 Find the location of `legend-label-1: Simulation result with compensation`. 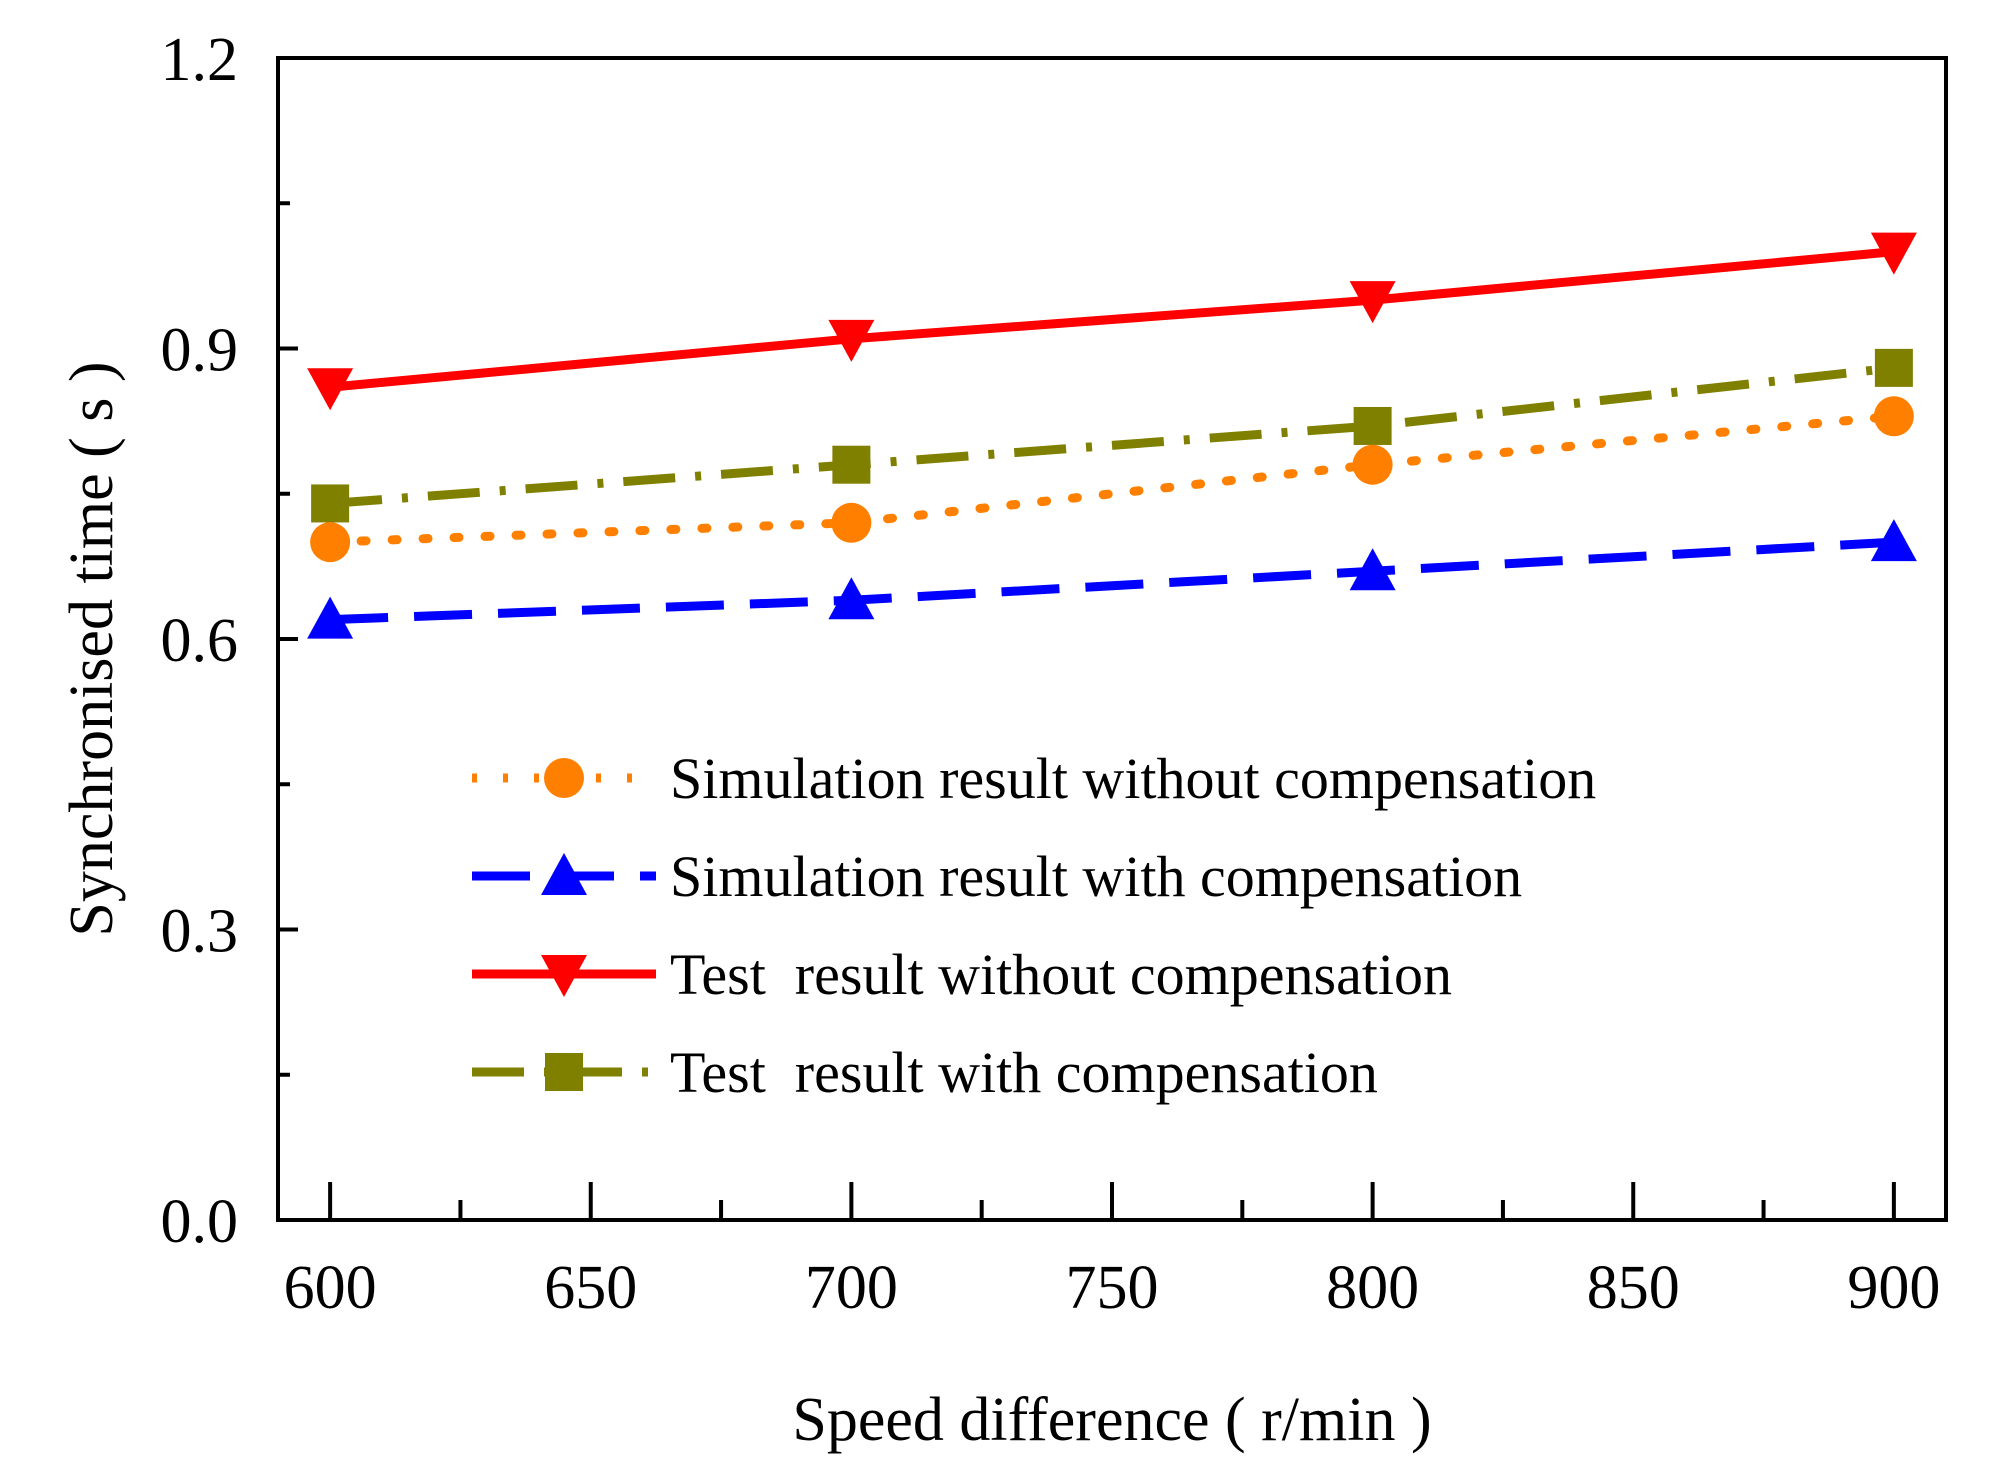

legend-label-1: Simulation result with compensation is located at coordinates (1096, 876).